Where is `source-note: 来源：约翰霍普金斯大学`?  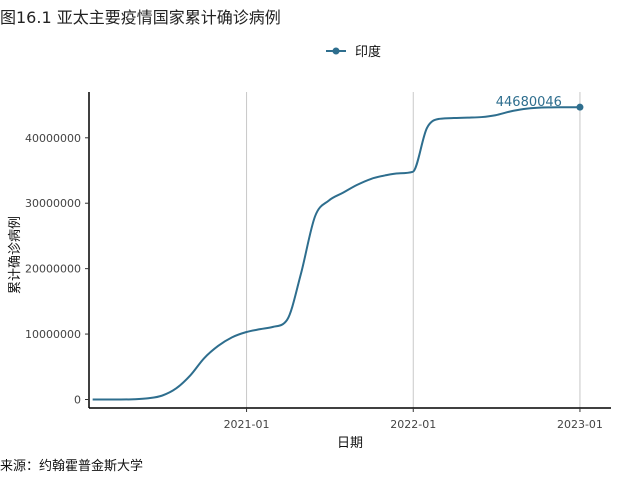 source-note: 来源：约翰霍普金斯大学 is located at coordinates (72, 466).